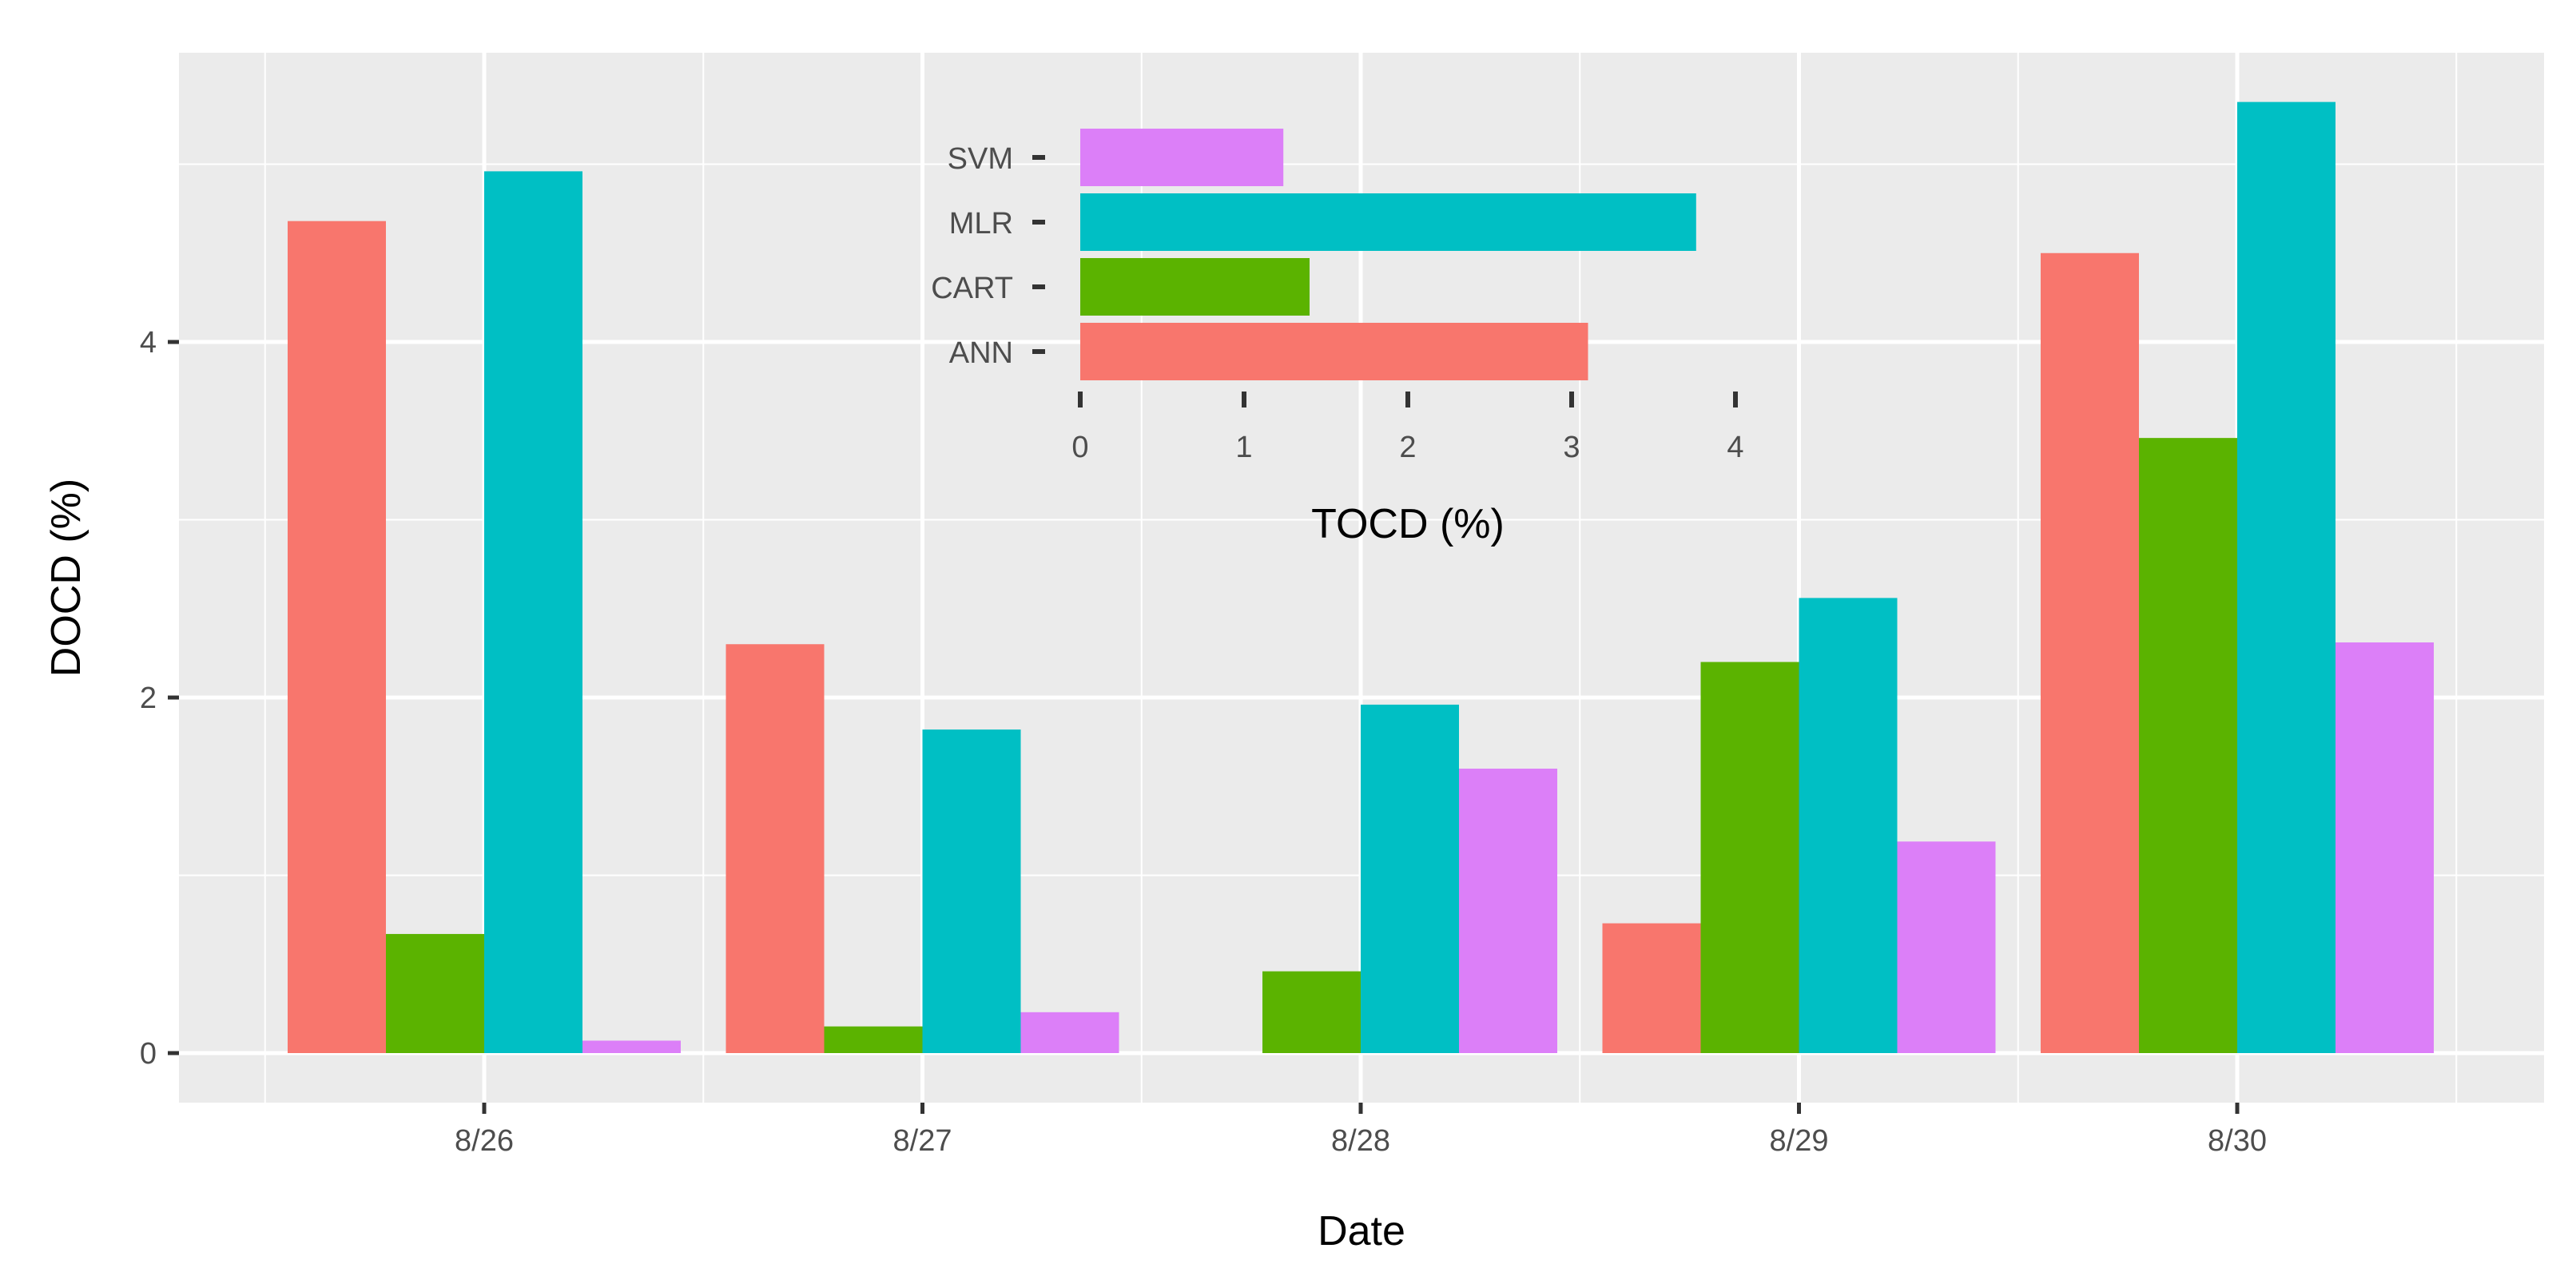 The width and height of the screenshot is (2576, 1288). What do you see at coordinates (2237, 1141) in the screenshot?
I see `x-tick-label: 8/30` at bounding box center [2237, 1141].